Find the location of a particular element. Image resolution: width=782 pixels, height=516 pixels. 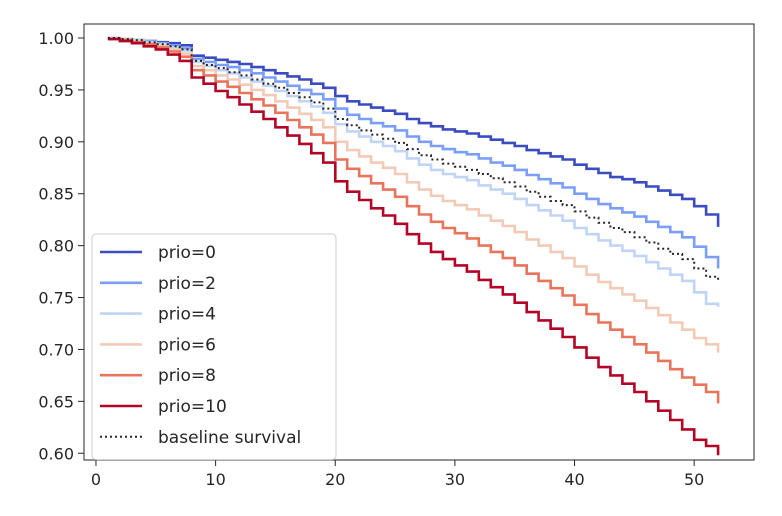

legend-label: prio=10 is located at coordinates (192, 407).